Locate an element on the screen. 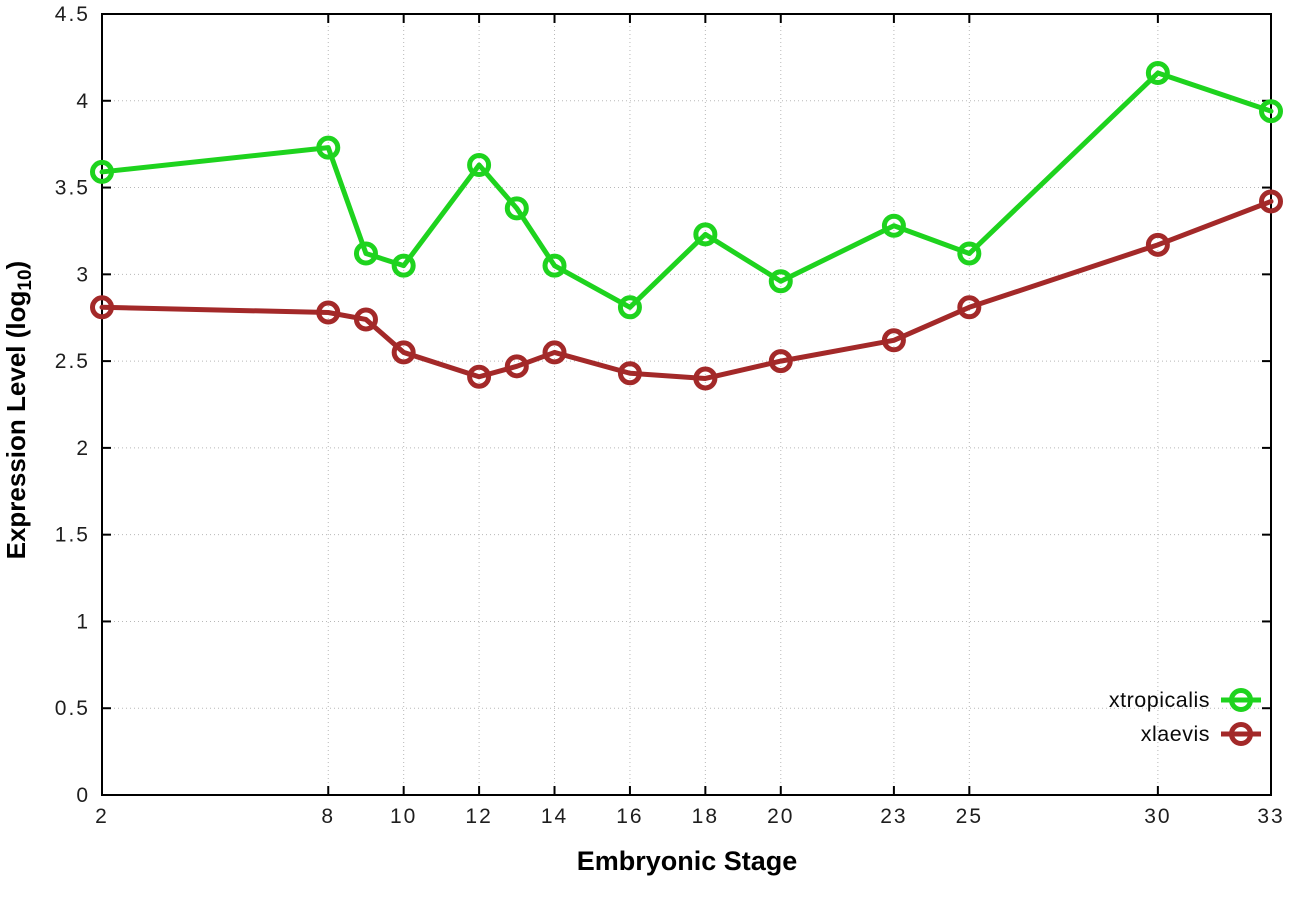 This screenshot has height=907, width=1296. x-tick-label: 33 is located at coordinates (1270, 816).